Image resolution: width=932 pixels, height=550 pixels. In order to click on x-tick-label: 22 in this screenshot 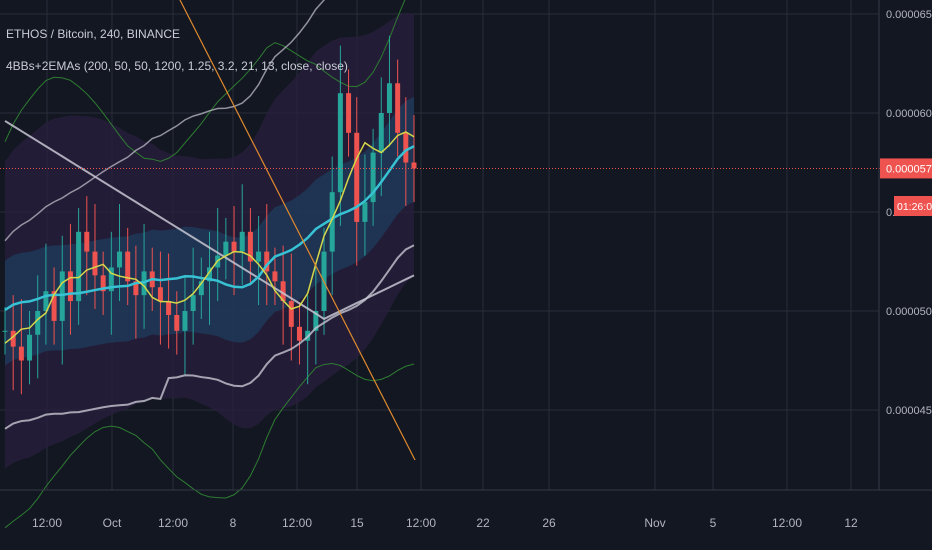, I will do `click(483, 523)`.